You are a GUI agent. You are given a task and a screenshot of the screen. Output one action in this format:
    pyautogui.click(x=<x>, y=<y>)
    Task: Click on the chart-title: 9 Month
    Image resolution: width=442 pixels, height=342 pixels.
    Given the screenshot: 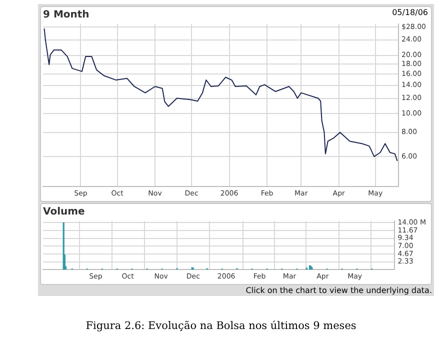 What is the action you would take?
    pyautogui.click(x=66, y=15)
    